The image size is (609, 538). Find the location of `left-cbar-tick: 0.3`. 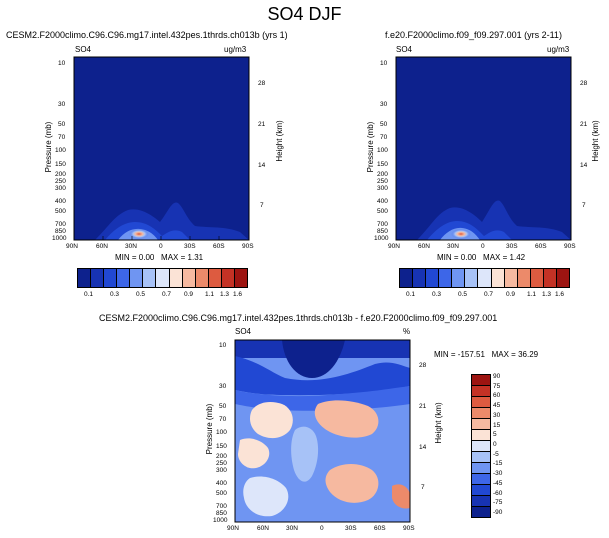

left-cbar-tick: 0.3 is located at coordinates (115, 294).